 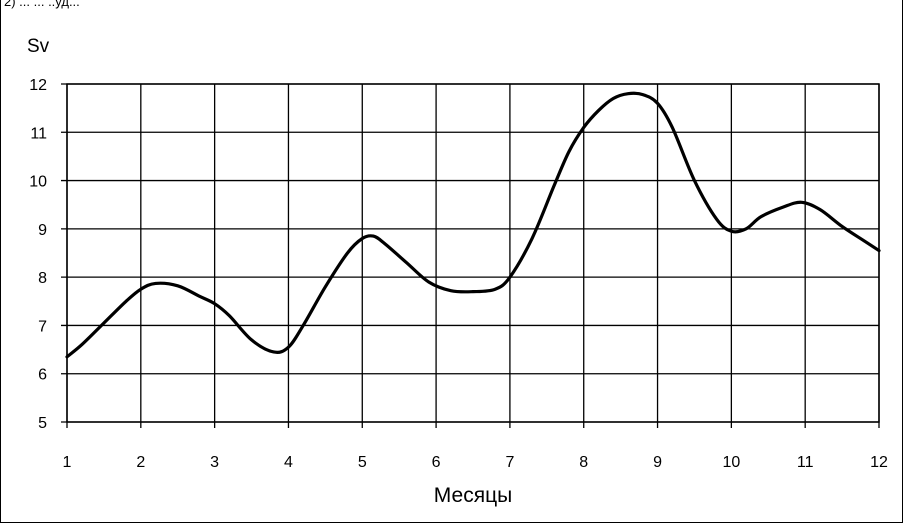 What do you see at coordinates (288, 462) in the screenshot?
I see `x-tick-label: 4` at bounding box center [288, 462].